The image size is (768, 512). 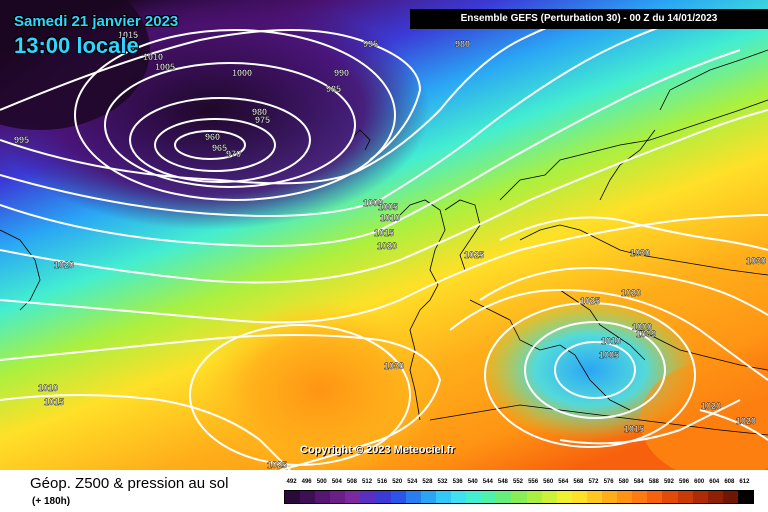 I want to click on scale-value-label: 496, so click(x=306, y=482).